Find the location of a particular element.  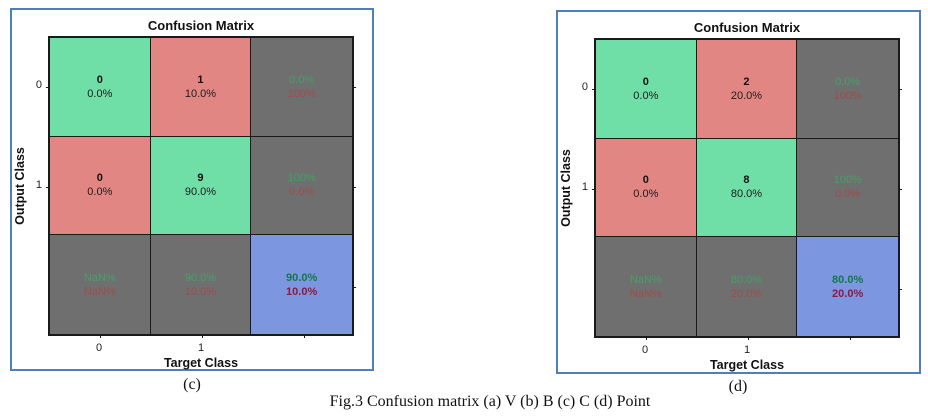

matrix-cell-r0c1: 2 20.0% is located at coordinates (747, 89).